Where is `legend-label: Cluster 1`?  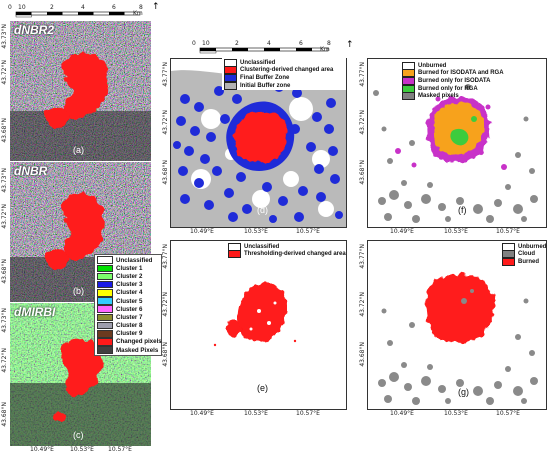 legend-label: Cluster 1 is located at coordinates (129, 268).